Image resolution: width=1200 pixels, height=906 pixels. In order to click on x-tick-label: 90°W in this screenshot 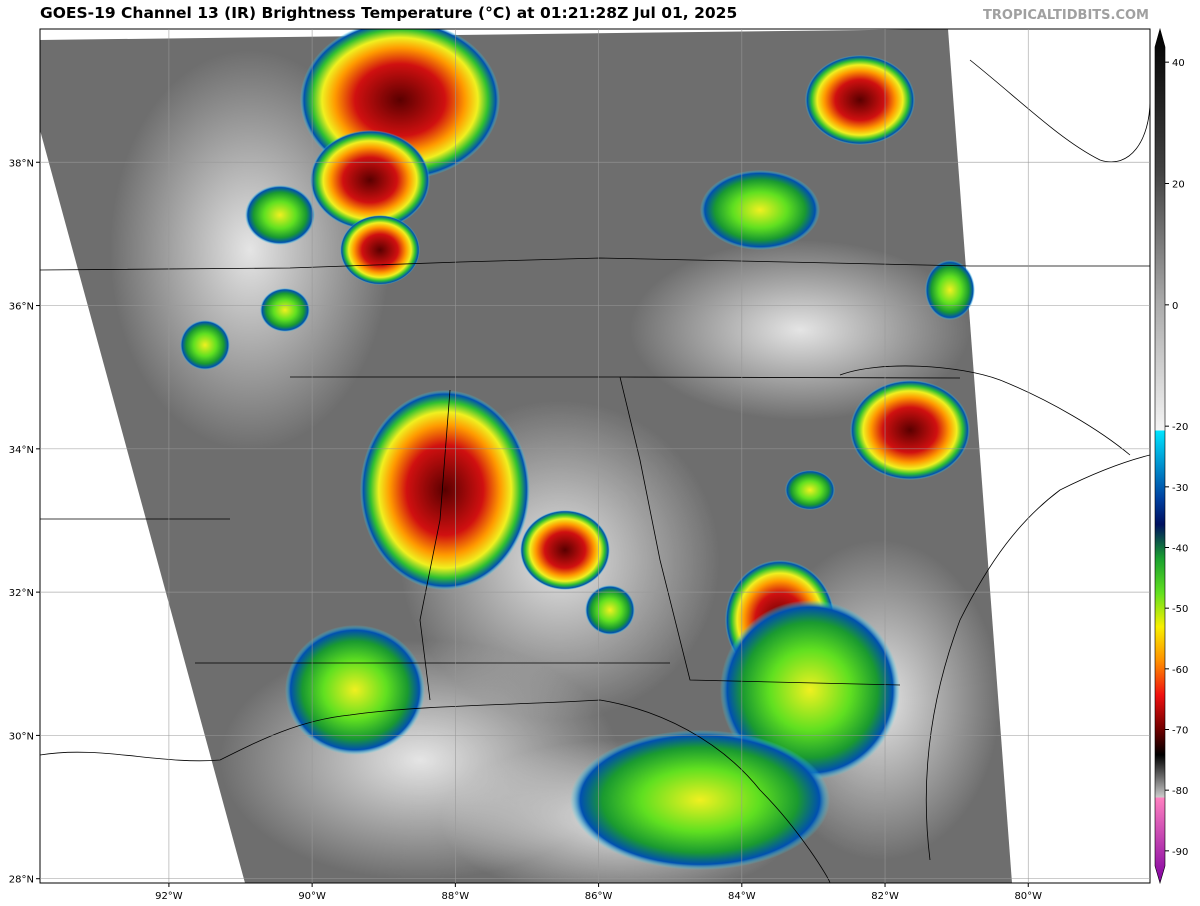, I will do `click(312, 896)`.